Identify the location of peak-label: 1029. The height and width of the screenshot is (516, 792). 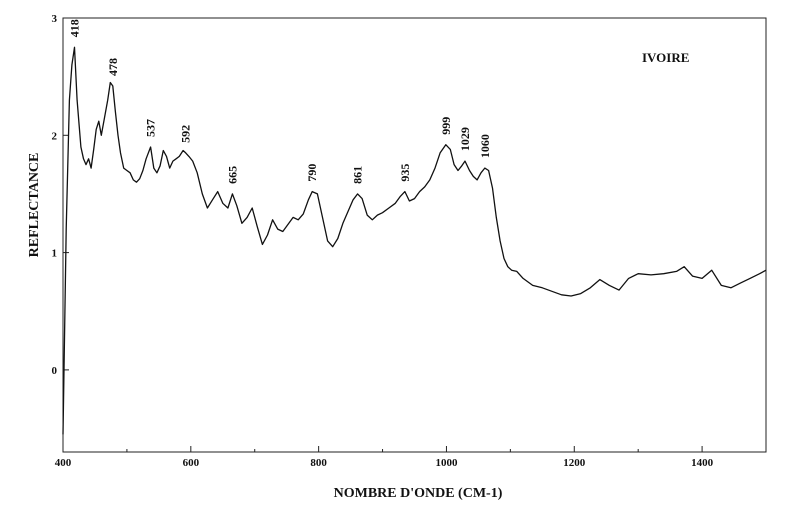
(465, 139).